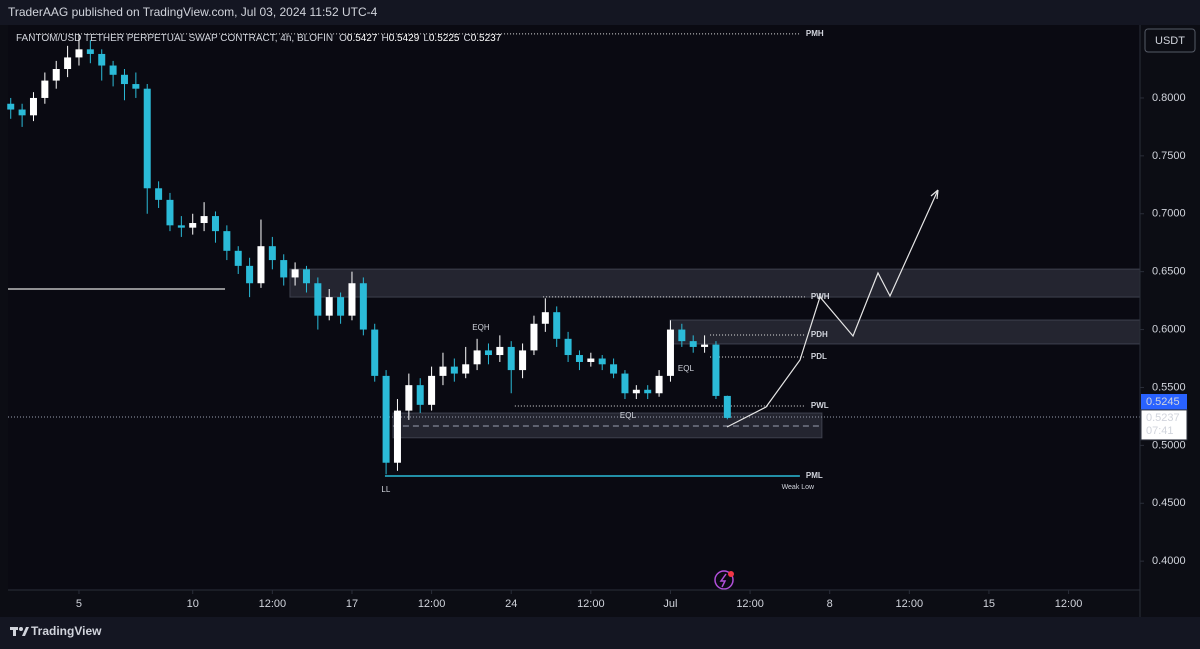 The width and height of the screenshot is (1200, 649). What do you see at coordinates (724, 580) in the screenshot?
I see `alert-icon` at bounding box center [724, 580].